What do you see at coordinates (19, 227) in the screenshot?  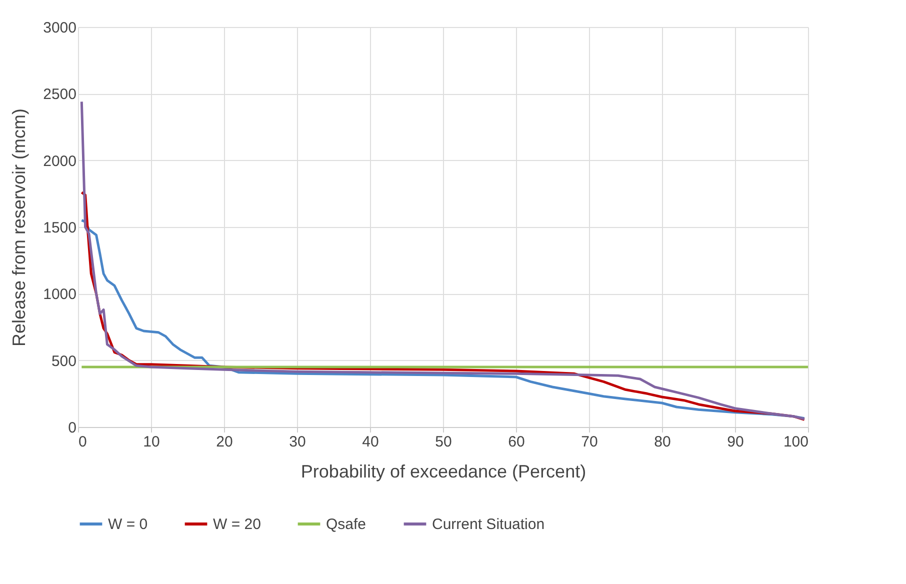 I see `y-axis-title: Release from reservoir (mcm)` at bounding box center [19, 227].